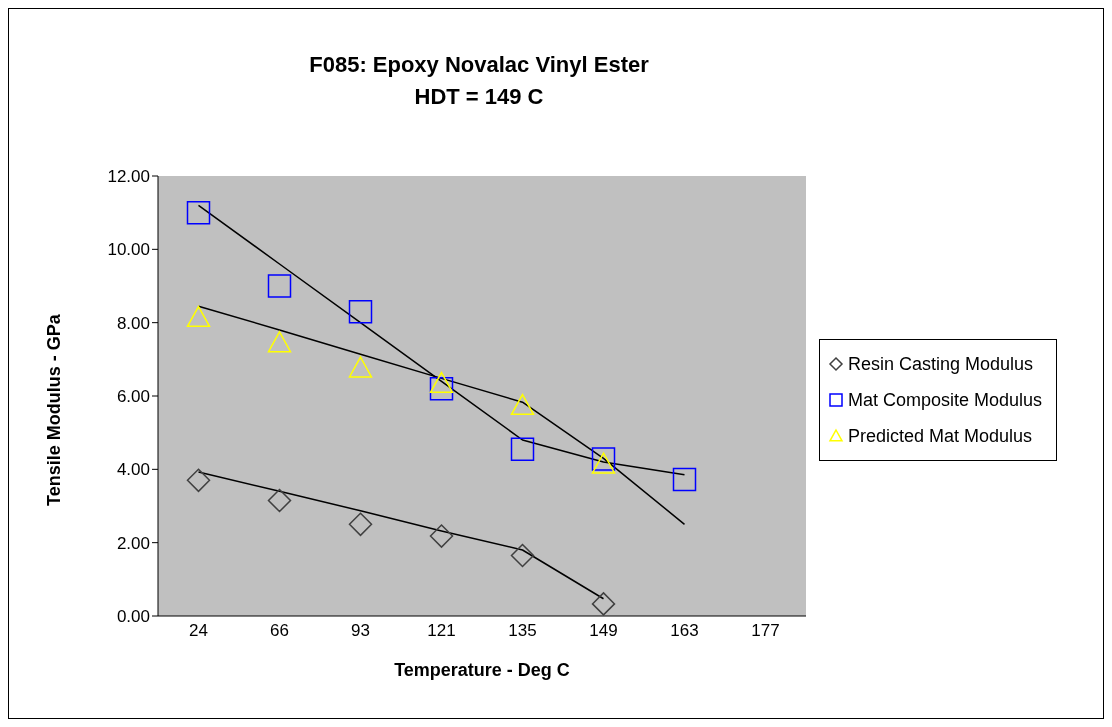 This screenshot has width=1112, height=727. What do you see at coordinates (479, 65) in the screenshot?
I see `chart-title: F085: Epoxy Novalac Vinyl Ester` at bounding box center [479, 65].